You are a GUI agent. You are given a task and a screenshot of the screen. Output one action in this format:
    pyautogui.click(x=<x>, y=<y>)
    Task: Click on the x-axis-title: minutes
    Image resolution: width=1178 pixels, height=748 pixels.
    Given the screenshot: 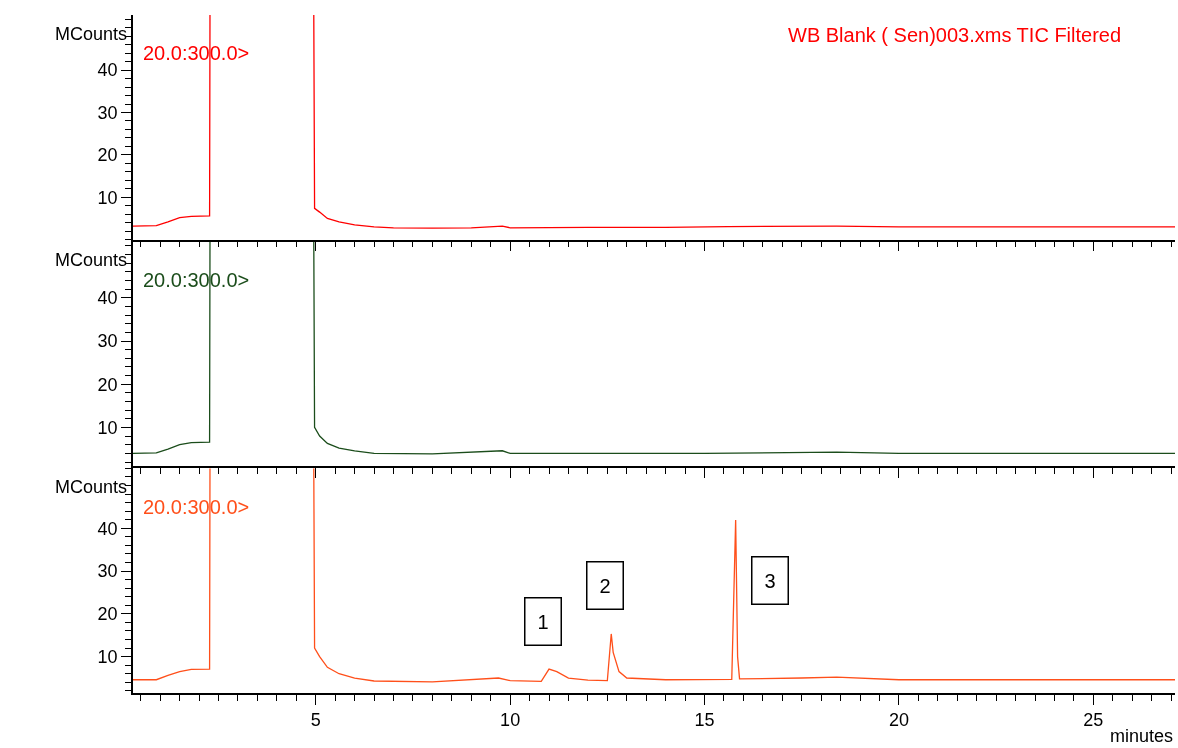 What is the action you would take?
    pyautogui.click(x=1142, y=736)
    